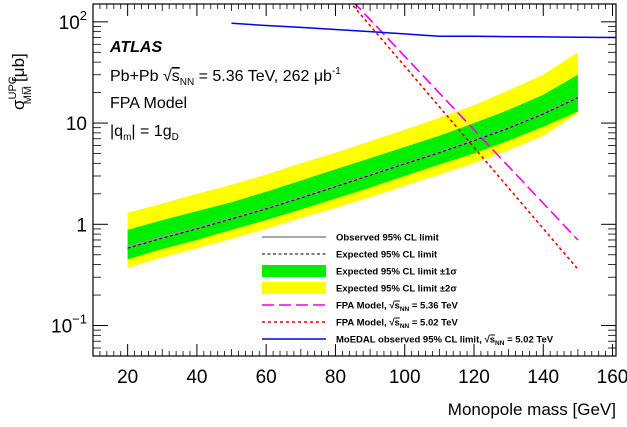 The width and height of the screenshot is (627, 427). What do you see at coordinates (20, 81) in the screenshot?
I see `y-axis-title: σUPC MM̅[μb]` at bounding box center [20, 81].